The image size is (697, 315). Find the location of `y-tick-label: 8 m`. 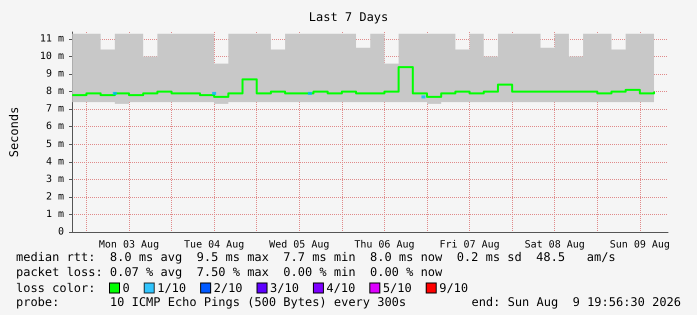

y-tick-label: 8 m is located at coordinates (55, 92).